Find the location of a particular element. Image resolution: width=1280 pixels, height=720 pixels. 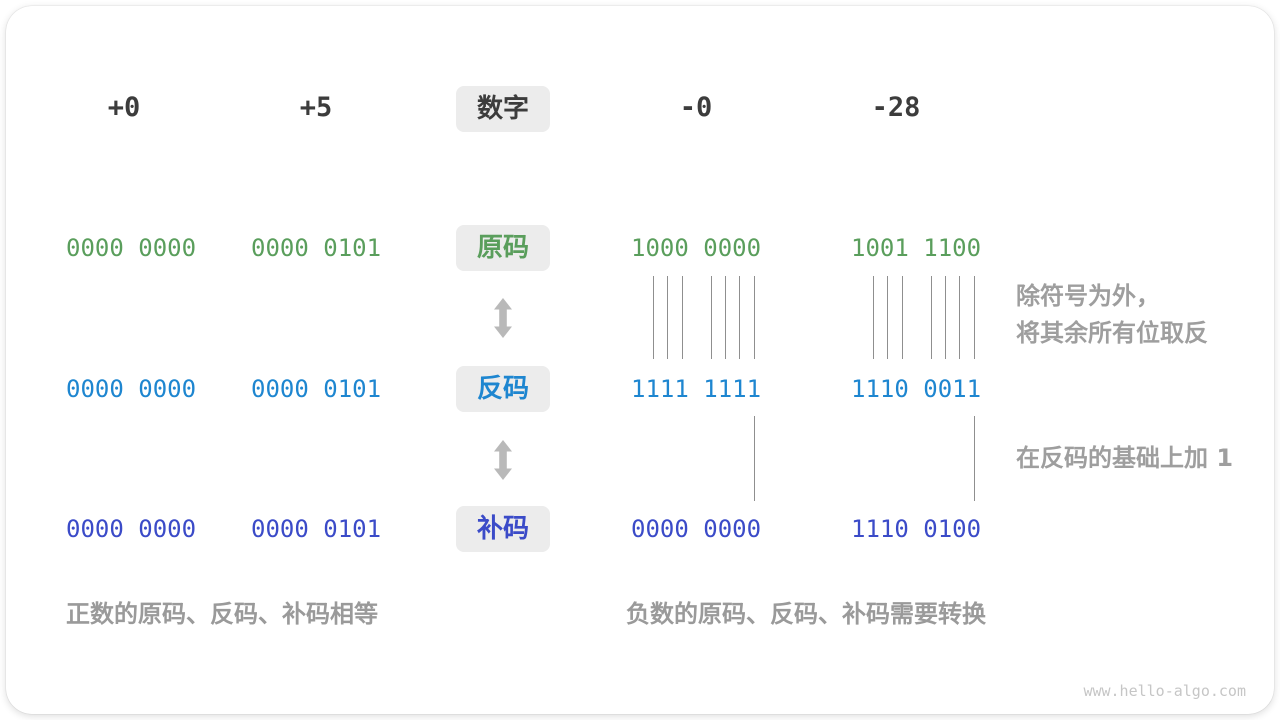

sign-magnitude-chip: 原码 is located at coordinates (503, 248).